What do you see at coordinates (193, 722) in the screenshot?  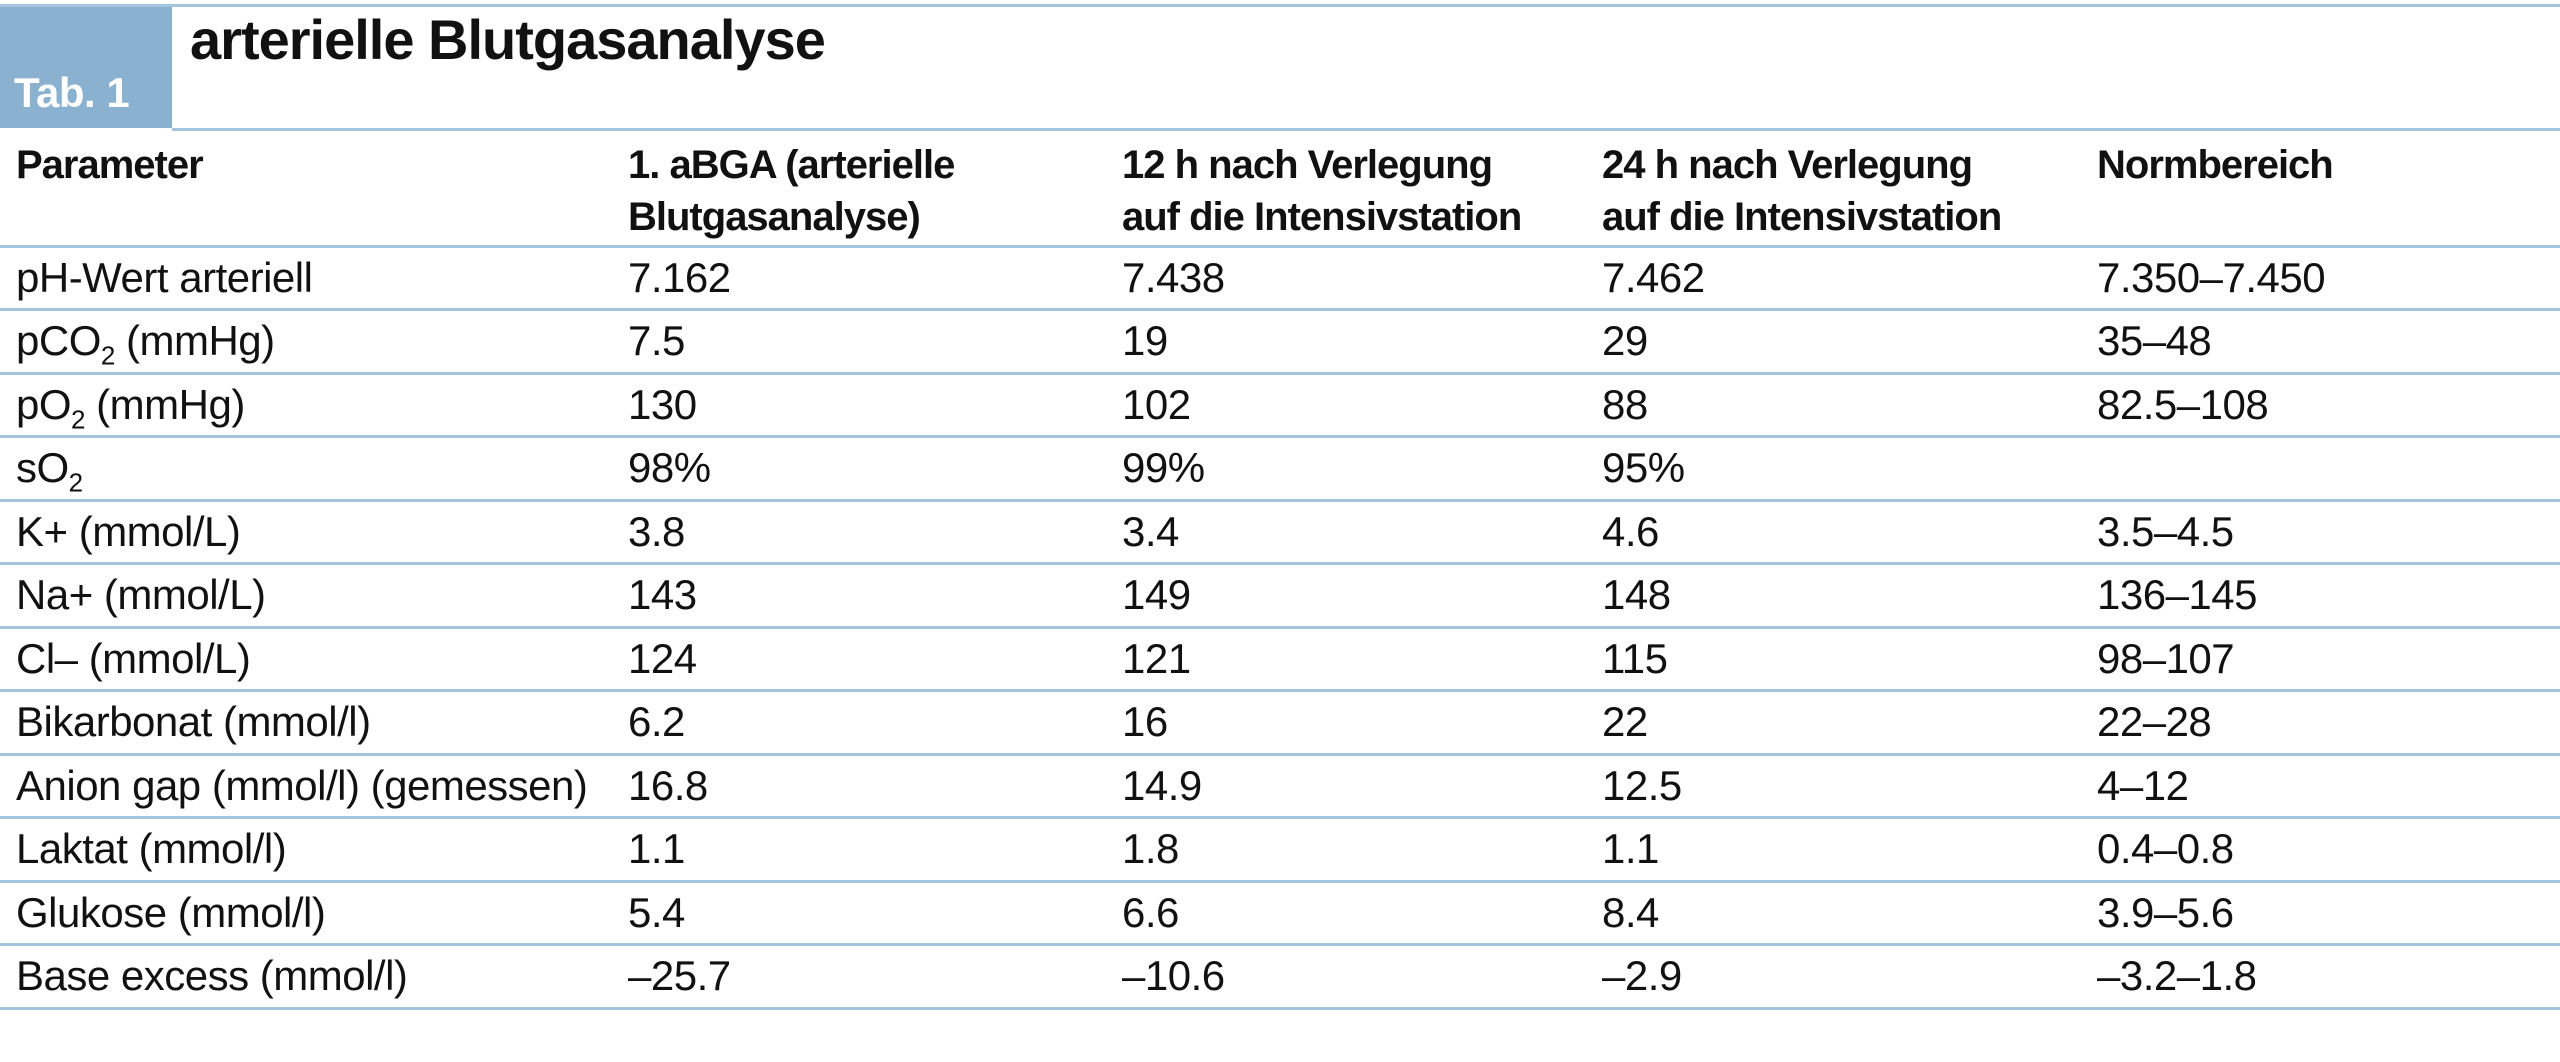 I see `parameter-label: Bikarbonat (mmol/l)` at bounding box center [193, 722].